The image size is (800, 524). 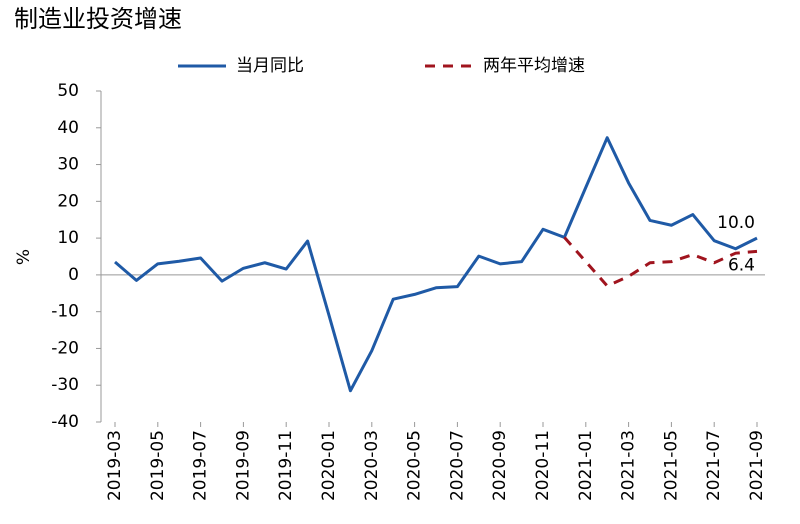 I want to click on x-tick-label: 2020-03, so click(x=372, y=465).